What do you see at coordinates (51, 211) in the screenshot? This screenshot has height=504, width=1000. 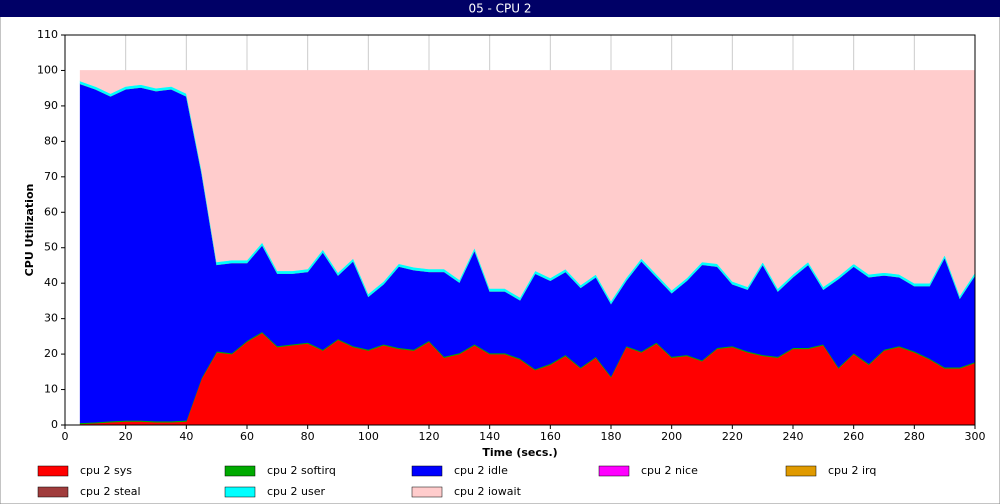 I see `y-tick-label: 60` at bounding box center [51, 211].